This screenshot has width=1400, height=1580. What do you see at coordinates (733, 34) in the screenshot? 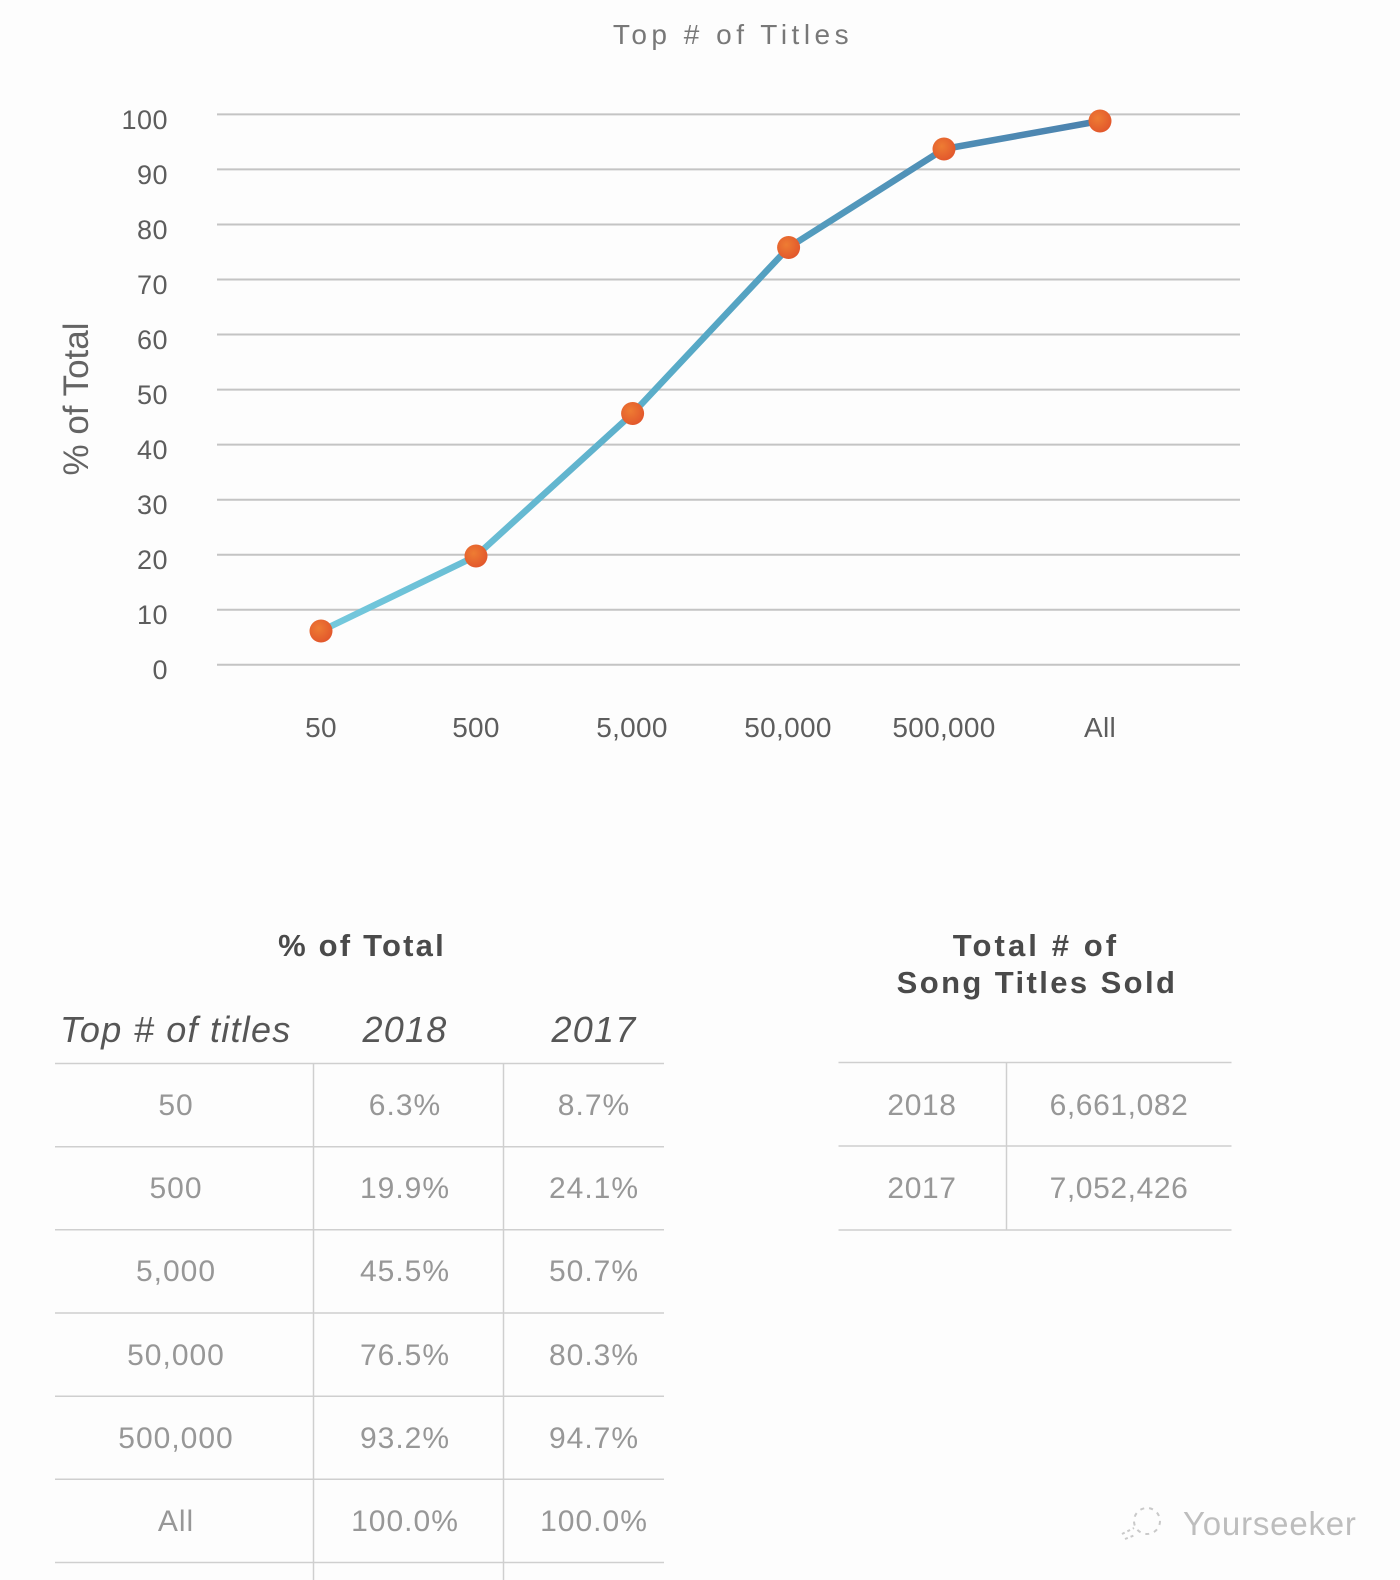
I see `svg-text: Top # of Titles` at bounding box center [733, 34].